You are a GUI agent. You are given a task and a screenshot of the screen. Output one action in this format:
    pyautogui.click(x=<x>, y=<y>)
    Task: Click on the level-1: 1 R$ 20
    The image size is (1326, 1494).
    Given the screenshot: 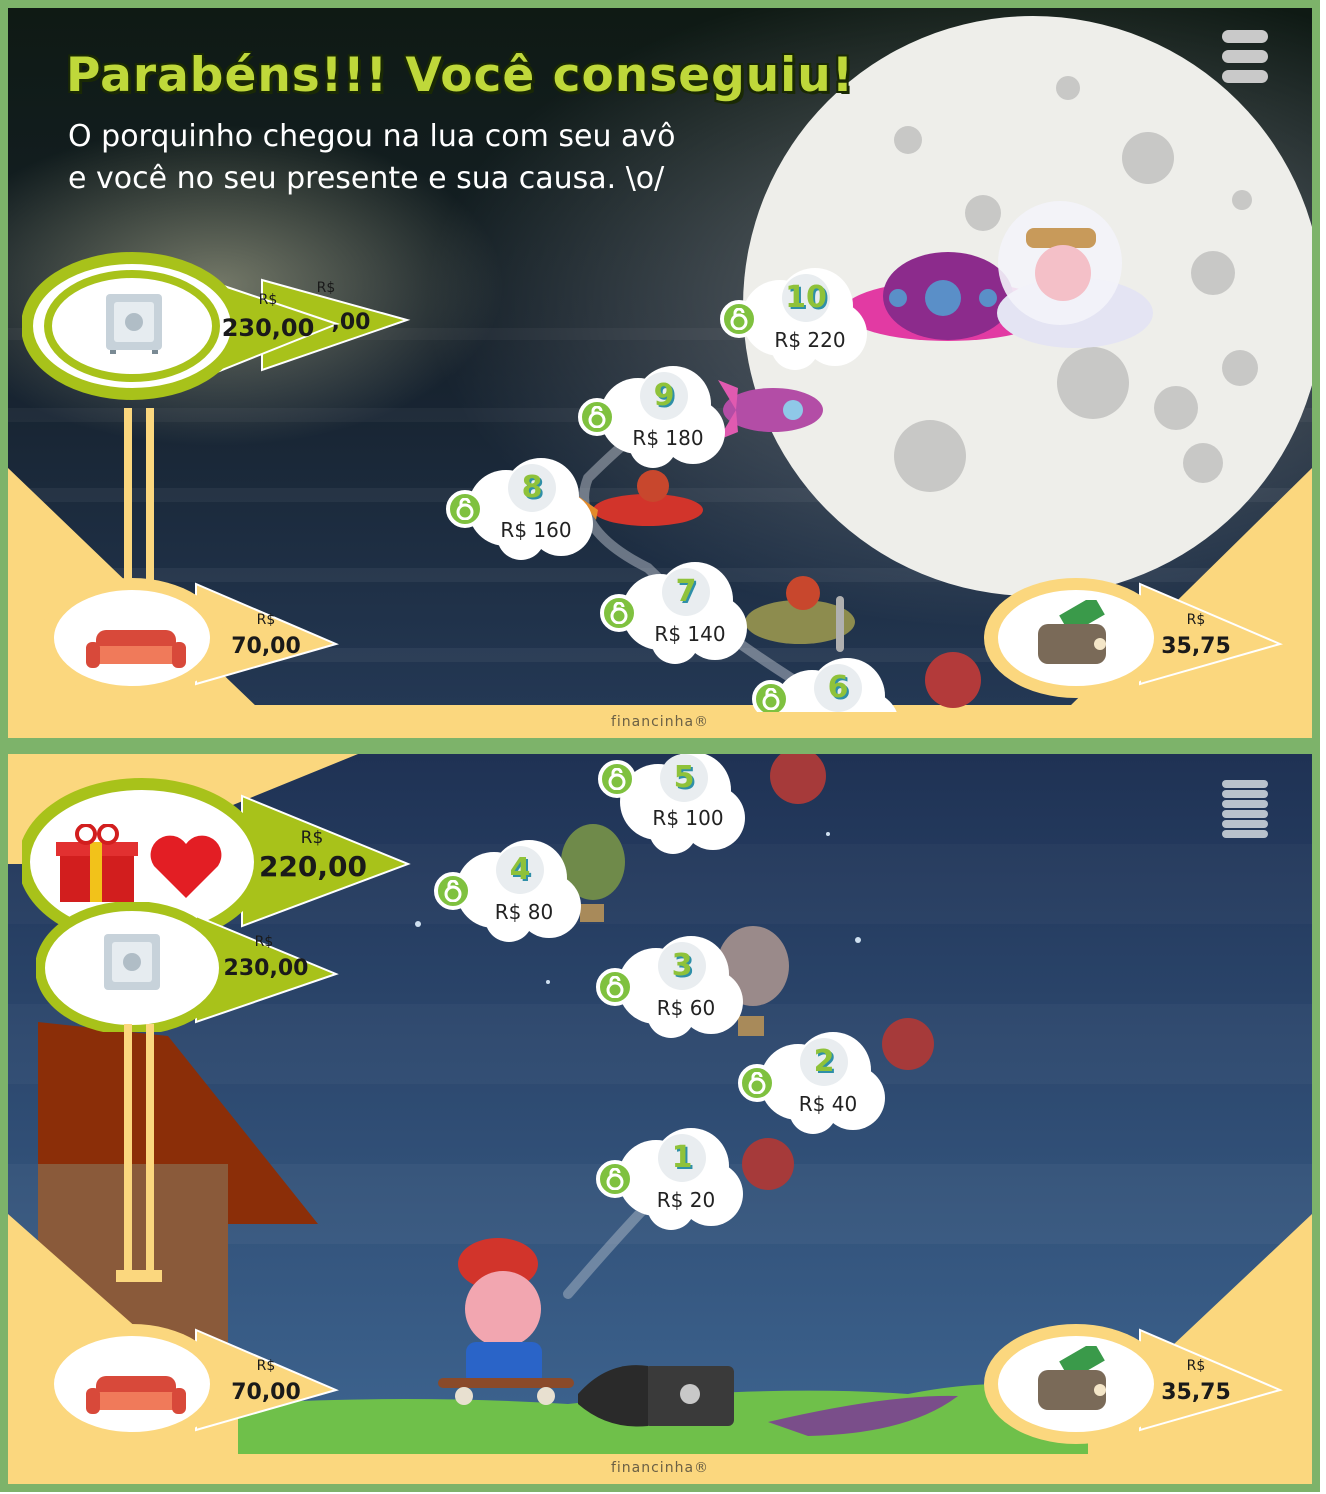 What is the action you would take?
    pyautogui.click(x=671, y=1178)
    